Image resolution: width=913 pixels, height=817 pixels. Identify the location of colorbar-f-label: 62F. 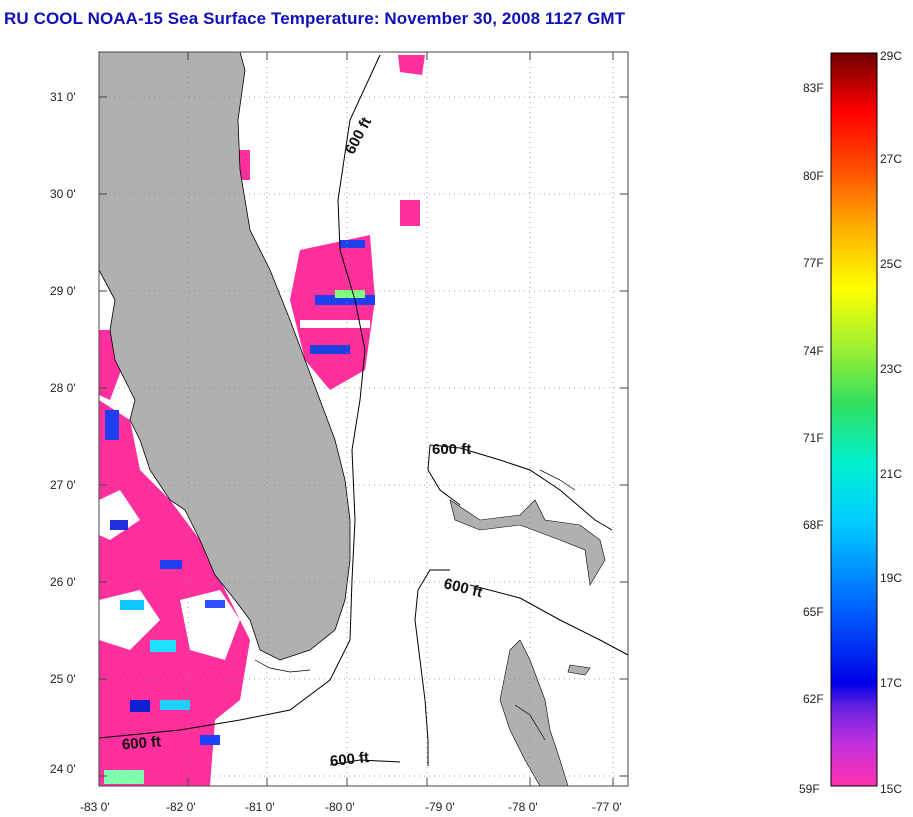
(813, 699).